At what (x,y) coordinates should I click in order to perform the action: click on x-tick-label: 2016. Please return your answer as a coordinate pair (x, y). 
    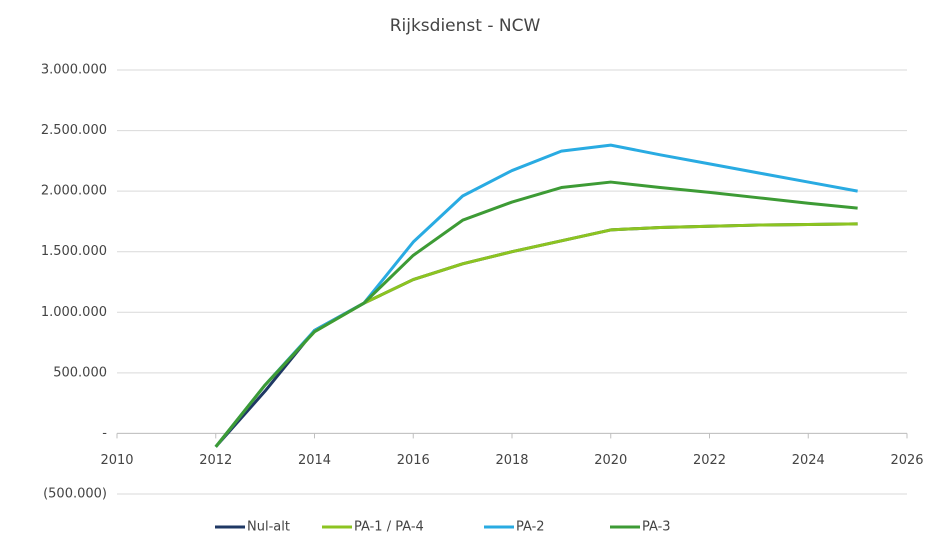
    Looking at the image, I should click on (413, 460).